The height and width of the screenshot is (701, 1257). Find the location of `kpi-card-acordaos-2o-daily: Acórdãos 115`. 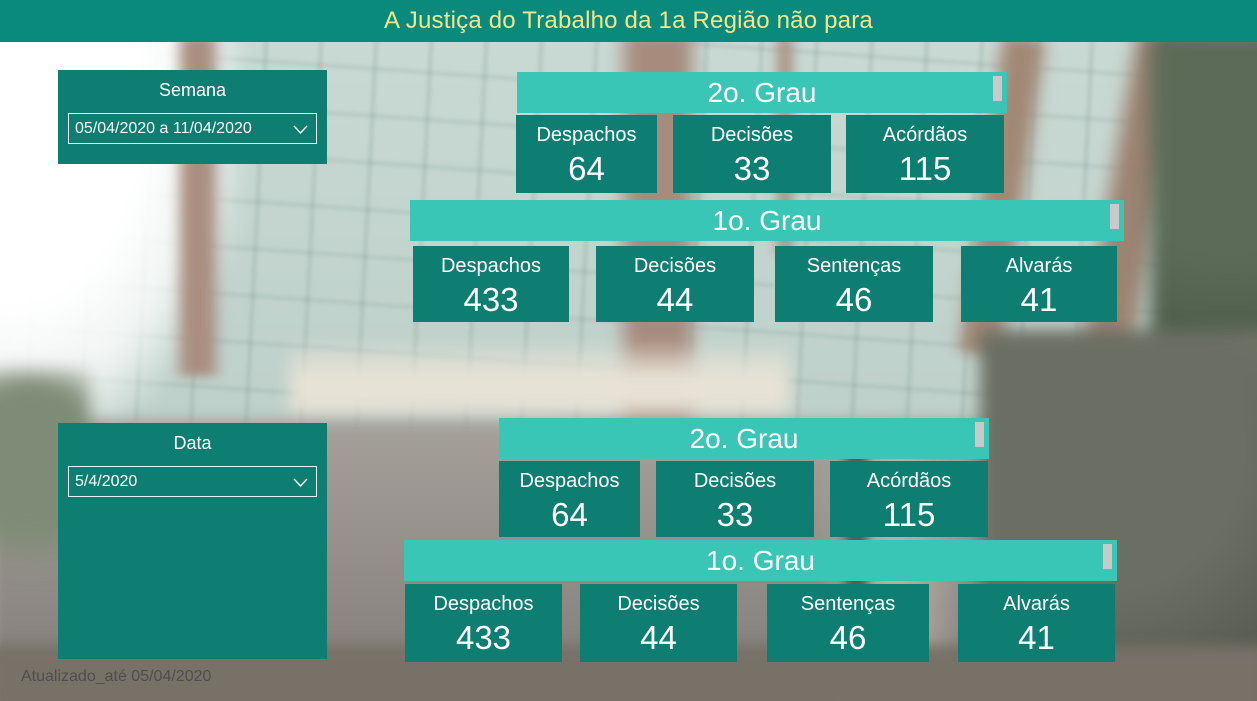

kpi-card-acordaos-2o-daily: Acórdãos 115 is located at coordinates (909, 499).